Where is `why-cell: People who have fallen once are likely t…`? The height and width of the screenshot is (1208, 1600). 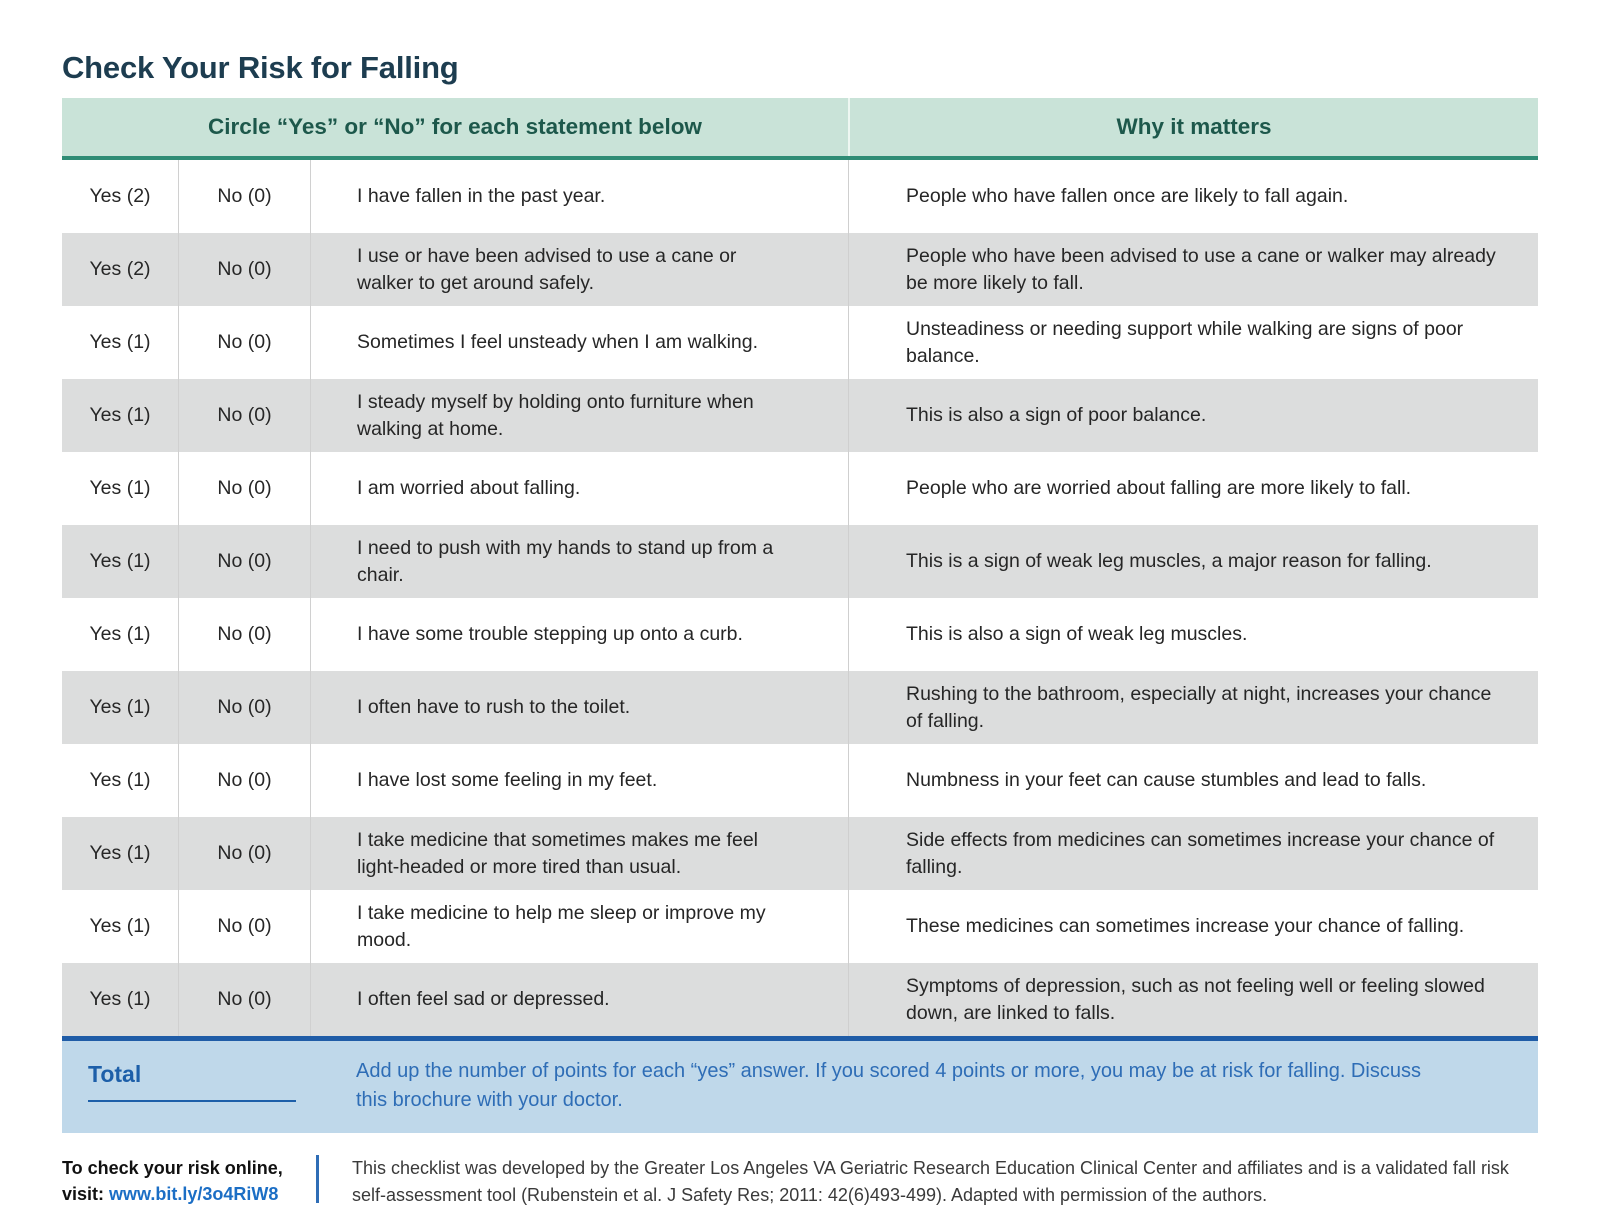
why-cell: People who have fallen once are likely t… is located at coordinates (1193, 196).